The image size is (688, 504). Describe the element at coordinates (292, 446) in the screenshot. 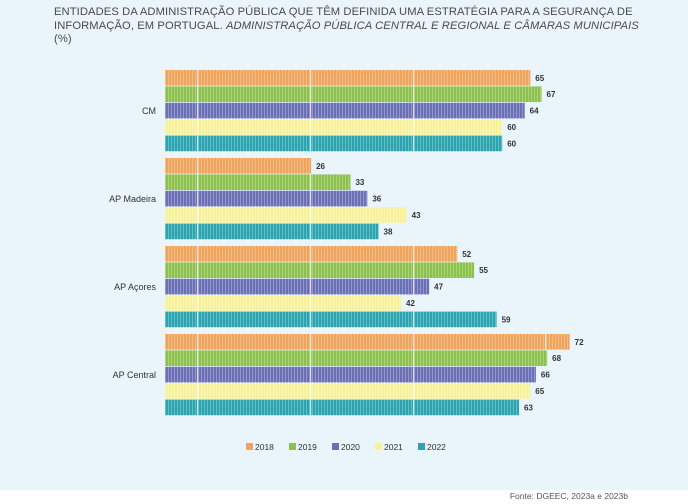

I see `legend-swatch-2019` at that location.